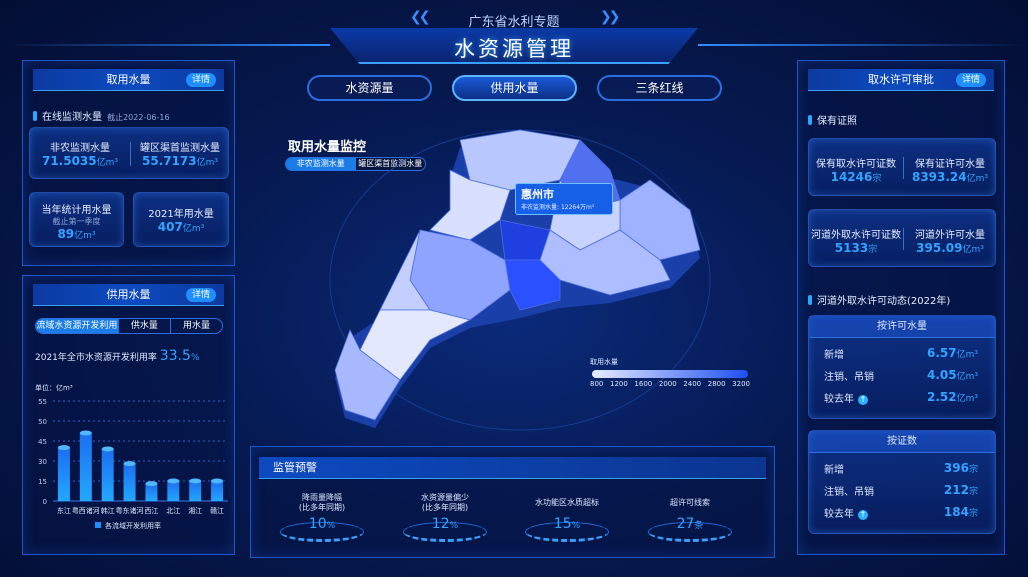  Describe the element at coordinates (405, 270) in the screenshot. I see `region-zhaoqing` at that location.